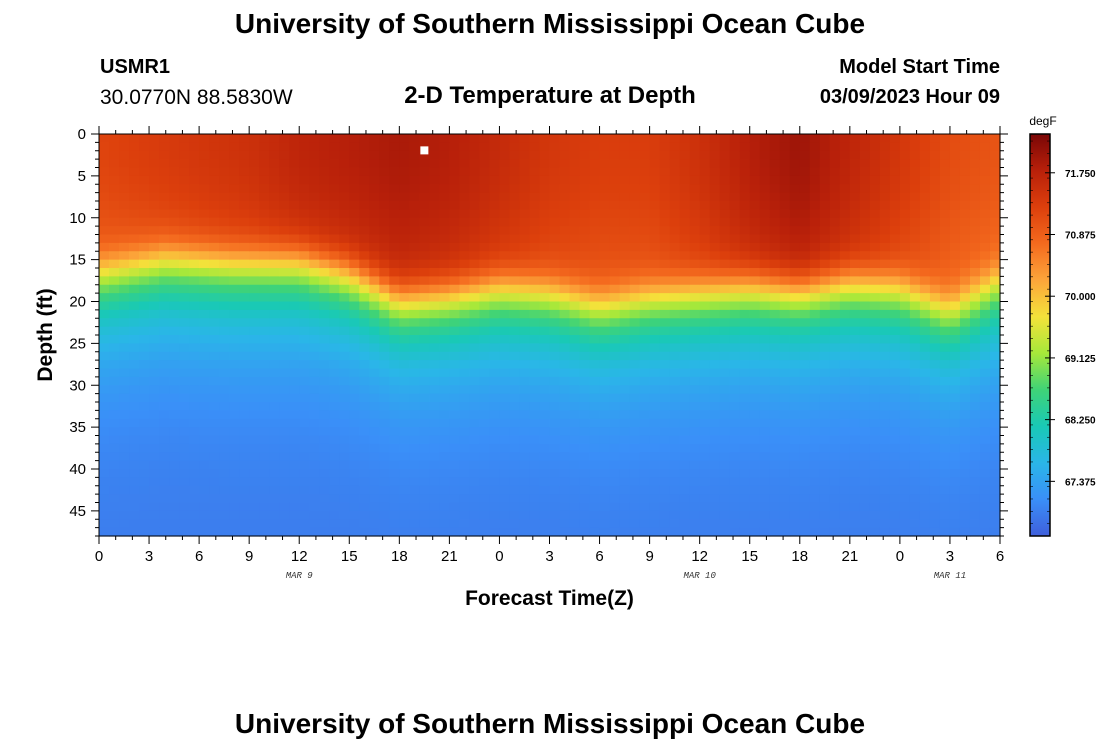 The height and width of the screenshot is (750, 1100). What do you see at coordinates (950, 556) in the screenshot?
I see `x-tick-label: 3` at bounding box center [950, 556].